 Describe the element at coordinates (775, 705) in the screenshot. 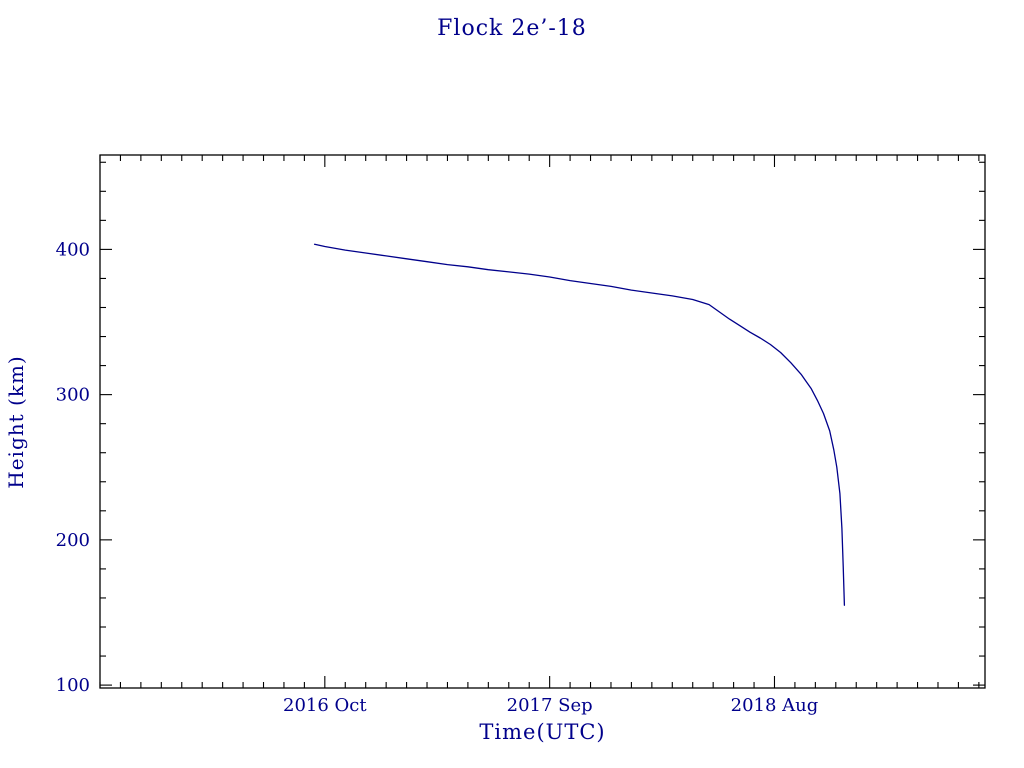

I see `x-tick-label: 2018 Aug` at that location.